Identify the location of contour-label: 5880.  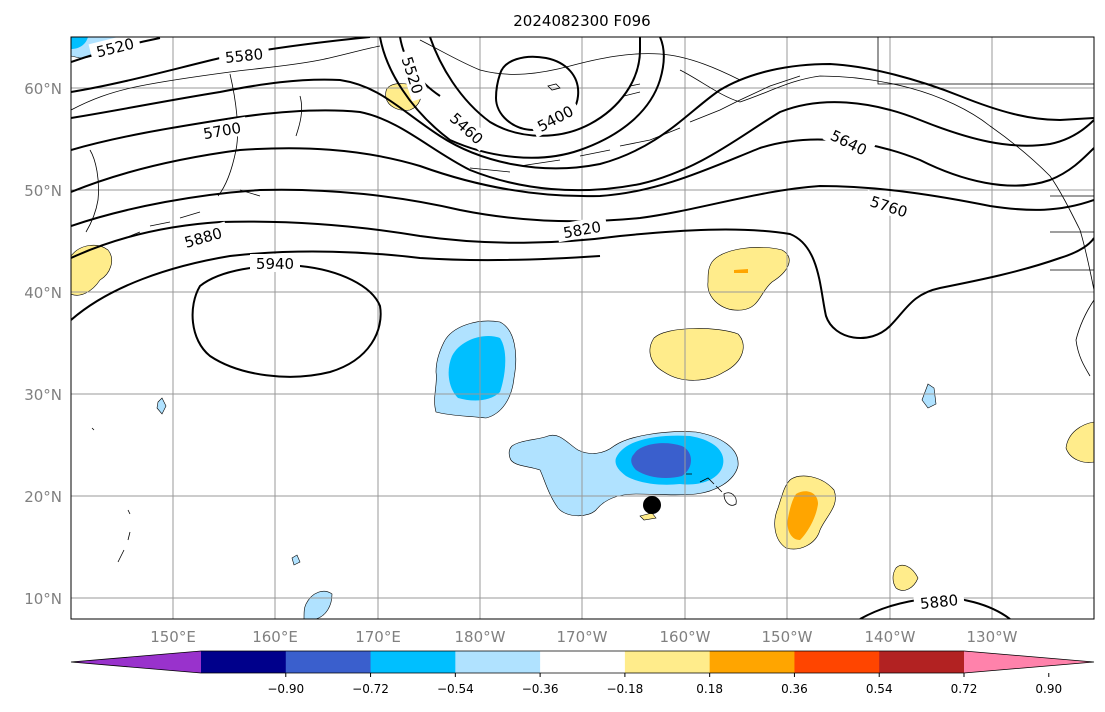
(939, 602).